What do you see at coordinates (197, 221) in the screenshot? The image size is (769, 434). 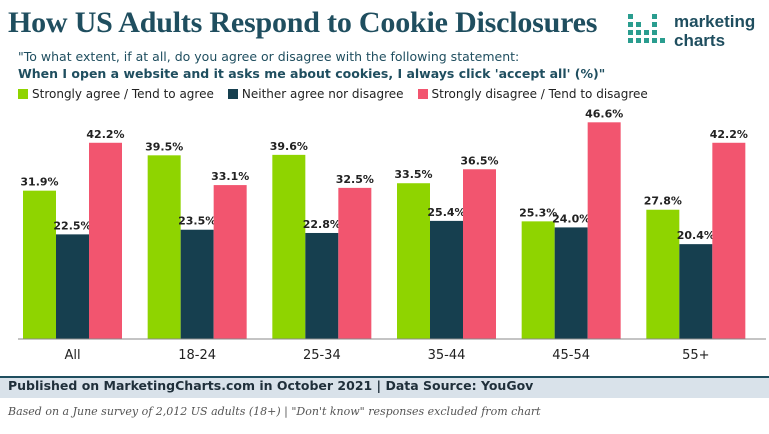 I see `data-label-neither-18-24: 23.5%` at bounding box center [197, 221].